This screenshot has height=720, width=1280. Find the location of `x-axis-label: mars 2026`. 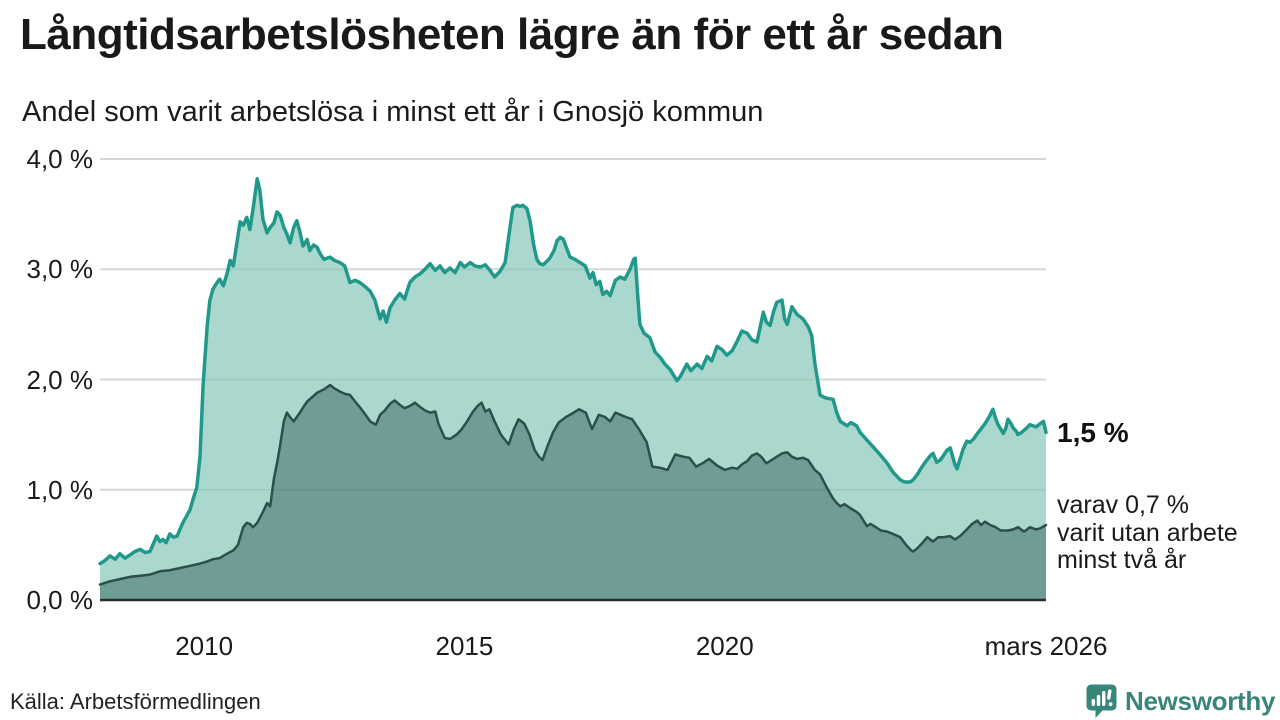

x-axis-label: mars 2026 is located at coordinates (1046, 646).